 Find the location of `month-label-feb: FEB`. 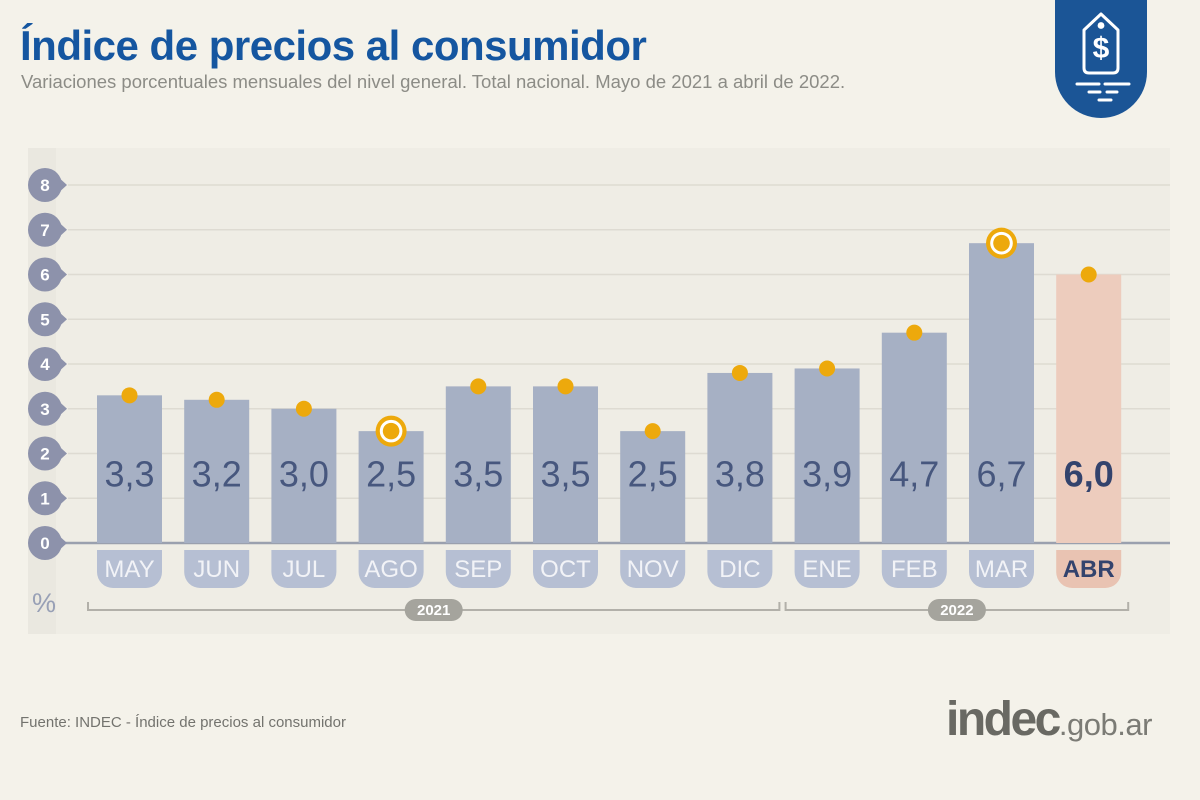

month-label-feb: FEB is located at coordinates (914, 569).